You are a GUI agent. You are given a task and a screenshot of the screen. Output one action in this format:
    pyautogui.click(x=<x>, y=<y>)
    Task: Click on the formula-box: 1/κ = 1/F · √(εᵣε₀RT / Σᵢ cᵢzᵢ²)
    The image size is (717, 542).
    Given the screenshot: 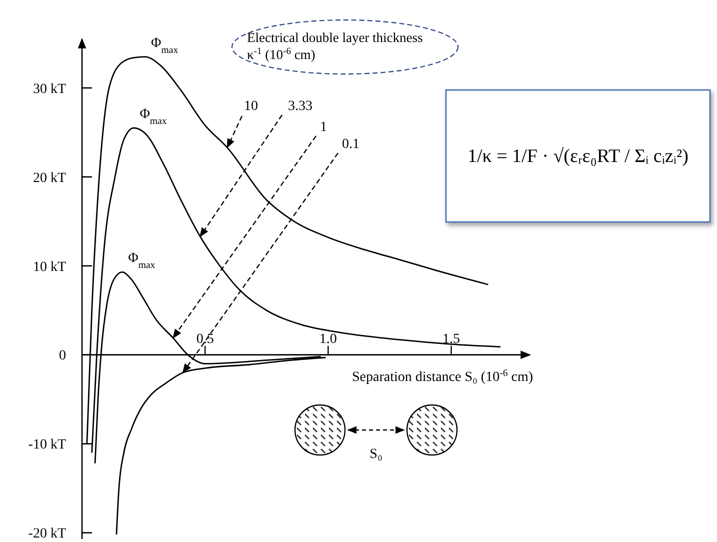 What is the action you would take?
    pyautogui.click(x=578, y=156)
    